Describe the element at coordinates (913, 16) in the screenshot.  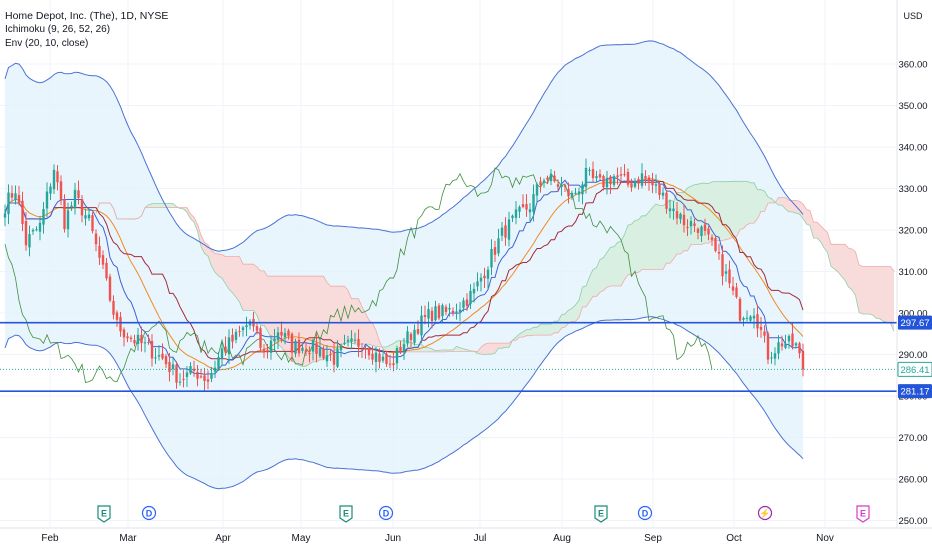
I see `currency-label: USD` at that location.